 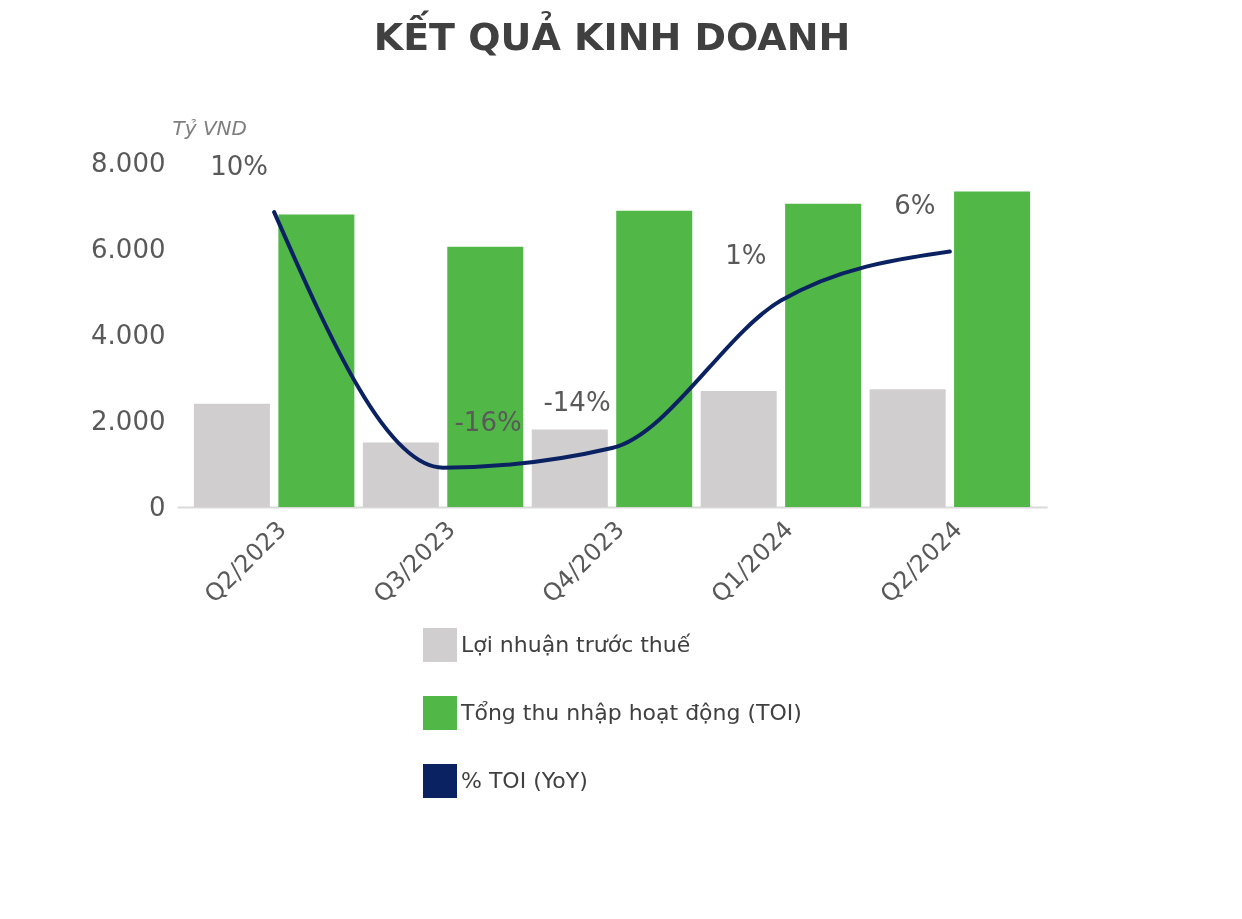 I want to click on y-tick-label: 8.000, so click(x=128, y=162).